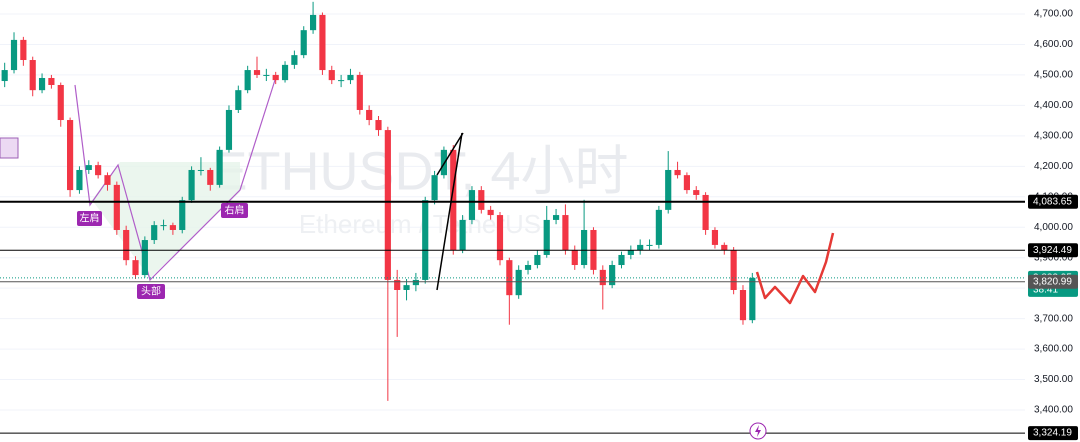 The height and width of the screenshot is (442, 1080). Describe the element at coordinates (795, 268) in the screenshot. I see `forecast-line` at that location.